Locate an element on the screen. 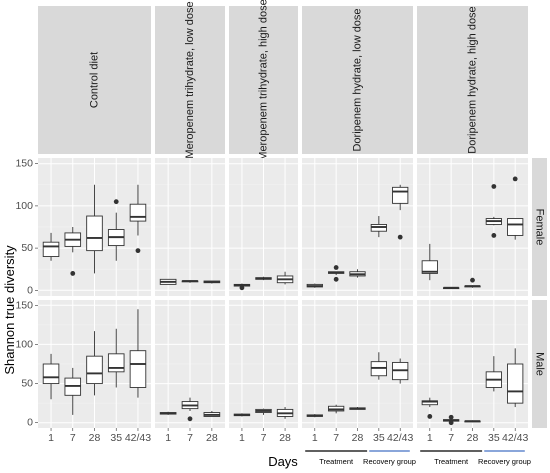 Image resolution: width=550 pixels, height=473 pixels. group-recovery-group-doripenem-hydrate-low-dose: Recovery group is located at coordinates (389, 458).